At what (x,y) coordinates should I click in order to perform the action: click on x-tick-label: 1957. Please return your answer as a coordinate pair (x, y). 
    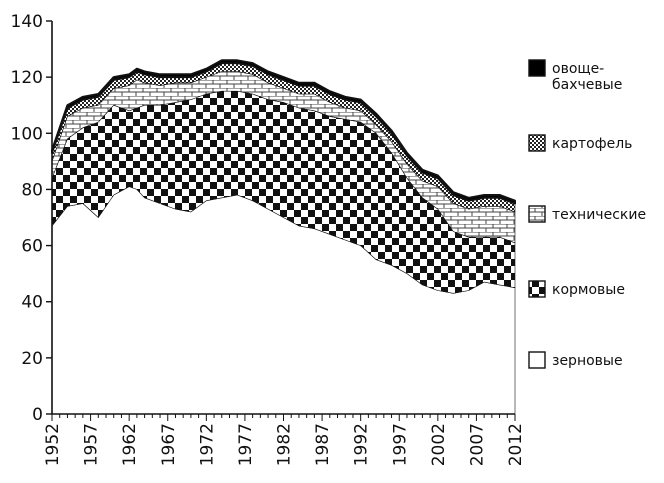
    Looking at the image, I should click on (92, 444).